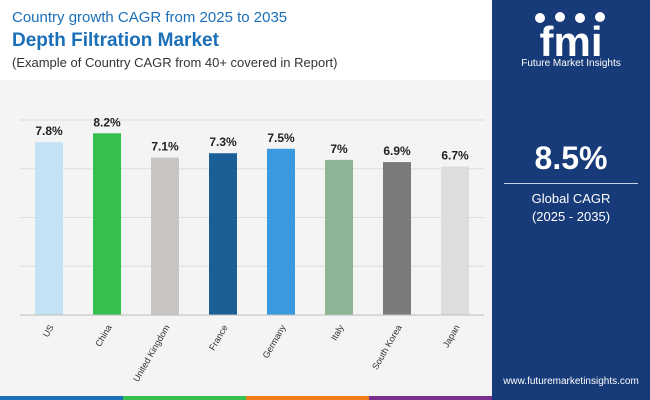  What do you see at coordinates (397, 238) in the screenshot?
I see `bar-south-korea` at bounding box center [397, 238].